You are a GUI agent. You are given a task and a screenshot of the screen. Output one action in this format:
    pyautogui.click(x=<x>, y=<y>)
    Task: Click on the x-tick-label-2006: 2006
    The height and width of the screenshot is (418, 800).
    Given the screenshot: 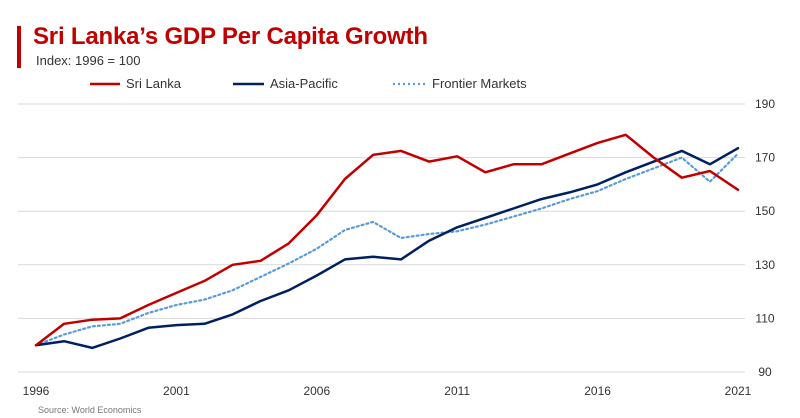 What is the action you would take?
    pyautogui.click(x=316, y=391)
    